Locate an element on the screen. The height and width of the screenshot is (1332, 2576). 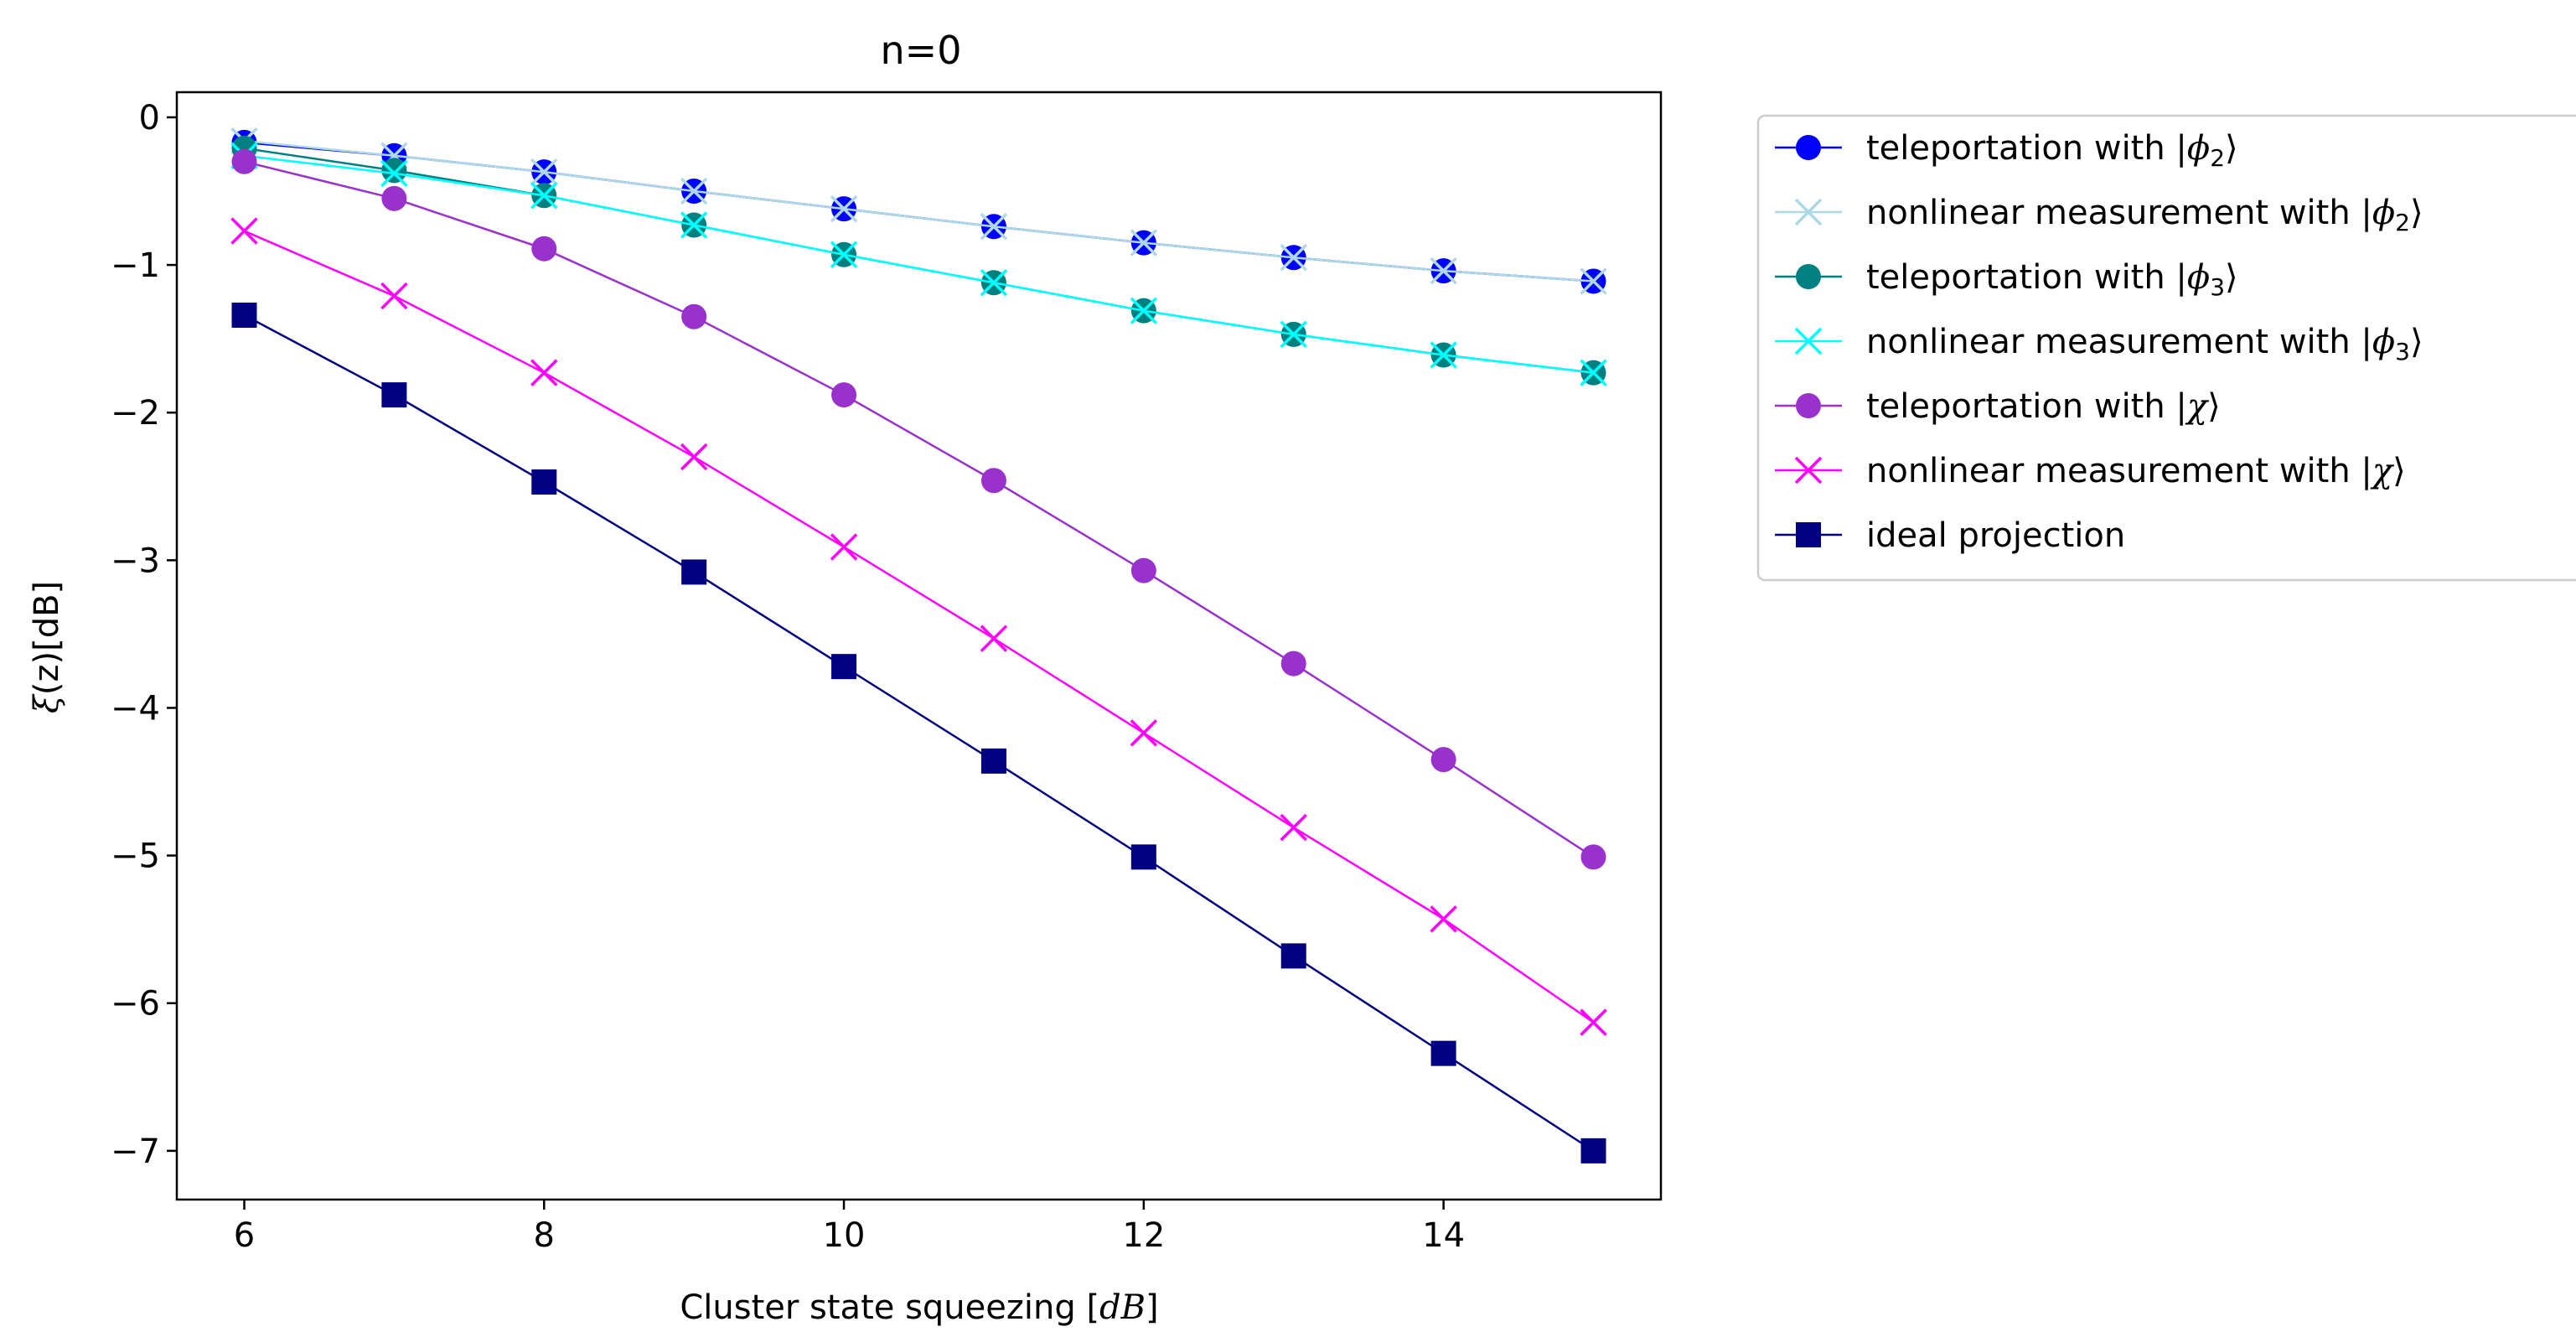
legend-entry-6: ideal projection is located at coordinates (1950, 535).